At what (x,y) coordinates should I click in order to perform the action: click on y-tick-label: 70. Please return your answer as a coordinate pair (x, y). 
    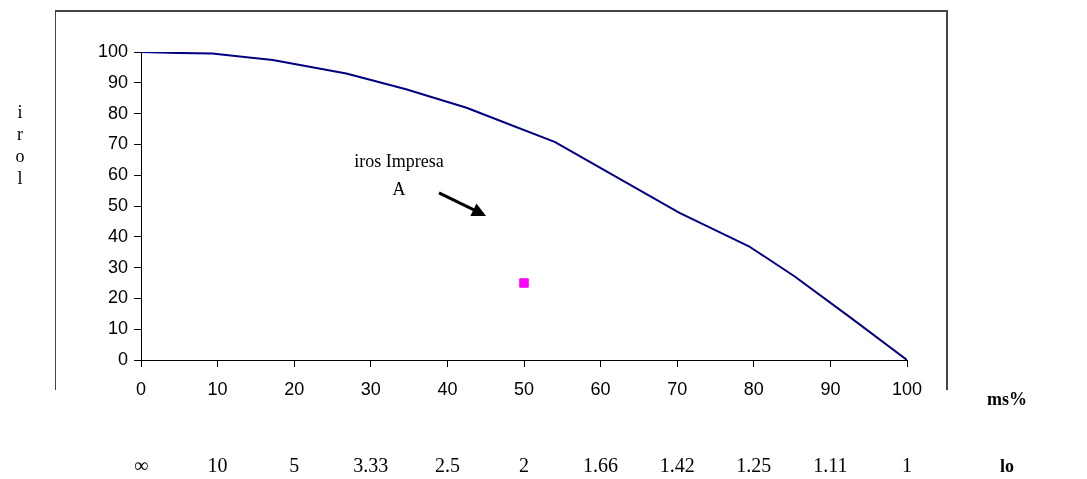
    Looking at the image, I should click on (117, 143).